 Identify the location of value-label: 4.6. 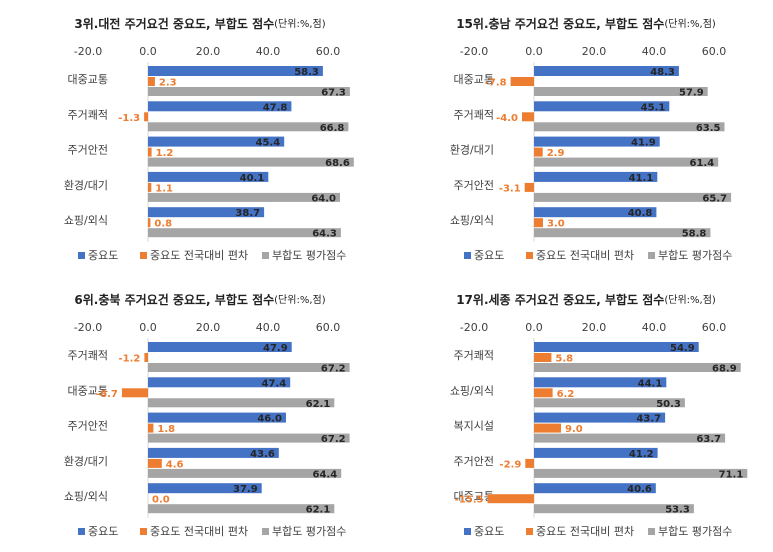
(175, 464).